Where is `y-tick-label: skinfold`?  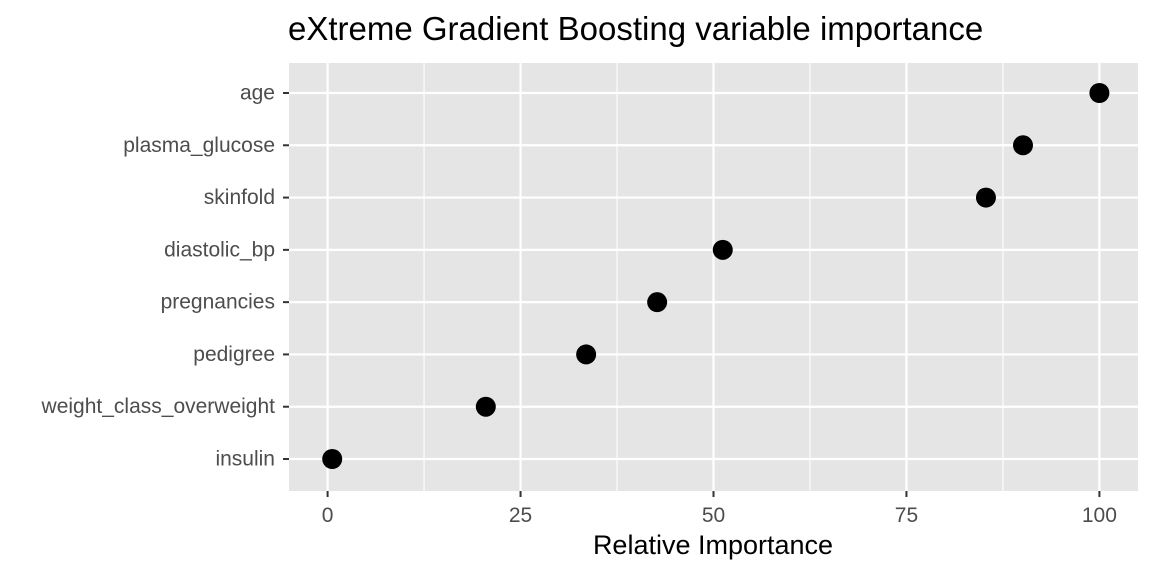 y-tick-label: skinfold is located at coordinates (239, 197).